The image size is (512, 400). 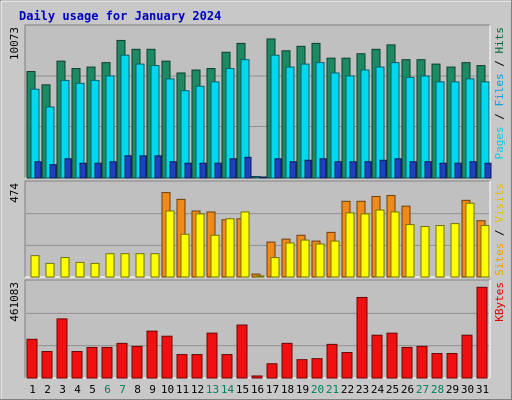 I want to click on x-tick-label-day-7: 7, so click(x=122, y=389).